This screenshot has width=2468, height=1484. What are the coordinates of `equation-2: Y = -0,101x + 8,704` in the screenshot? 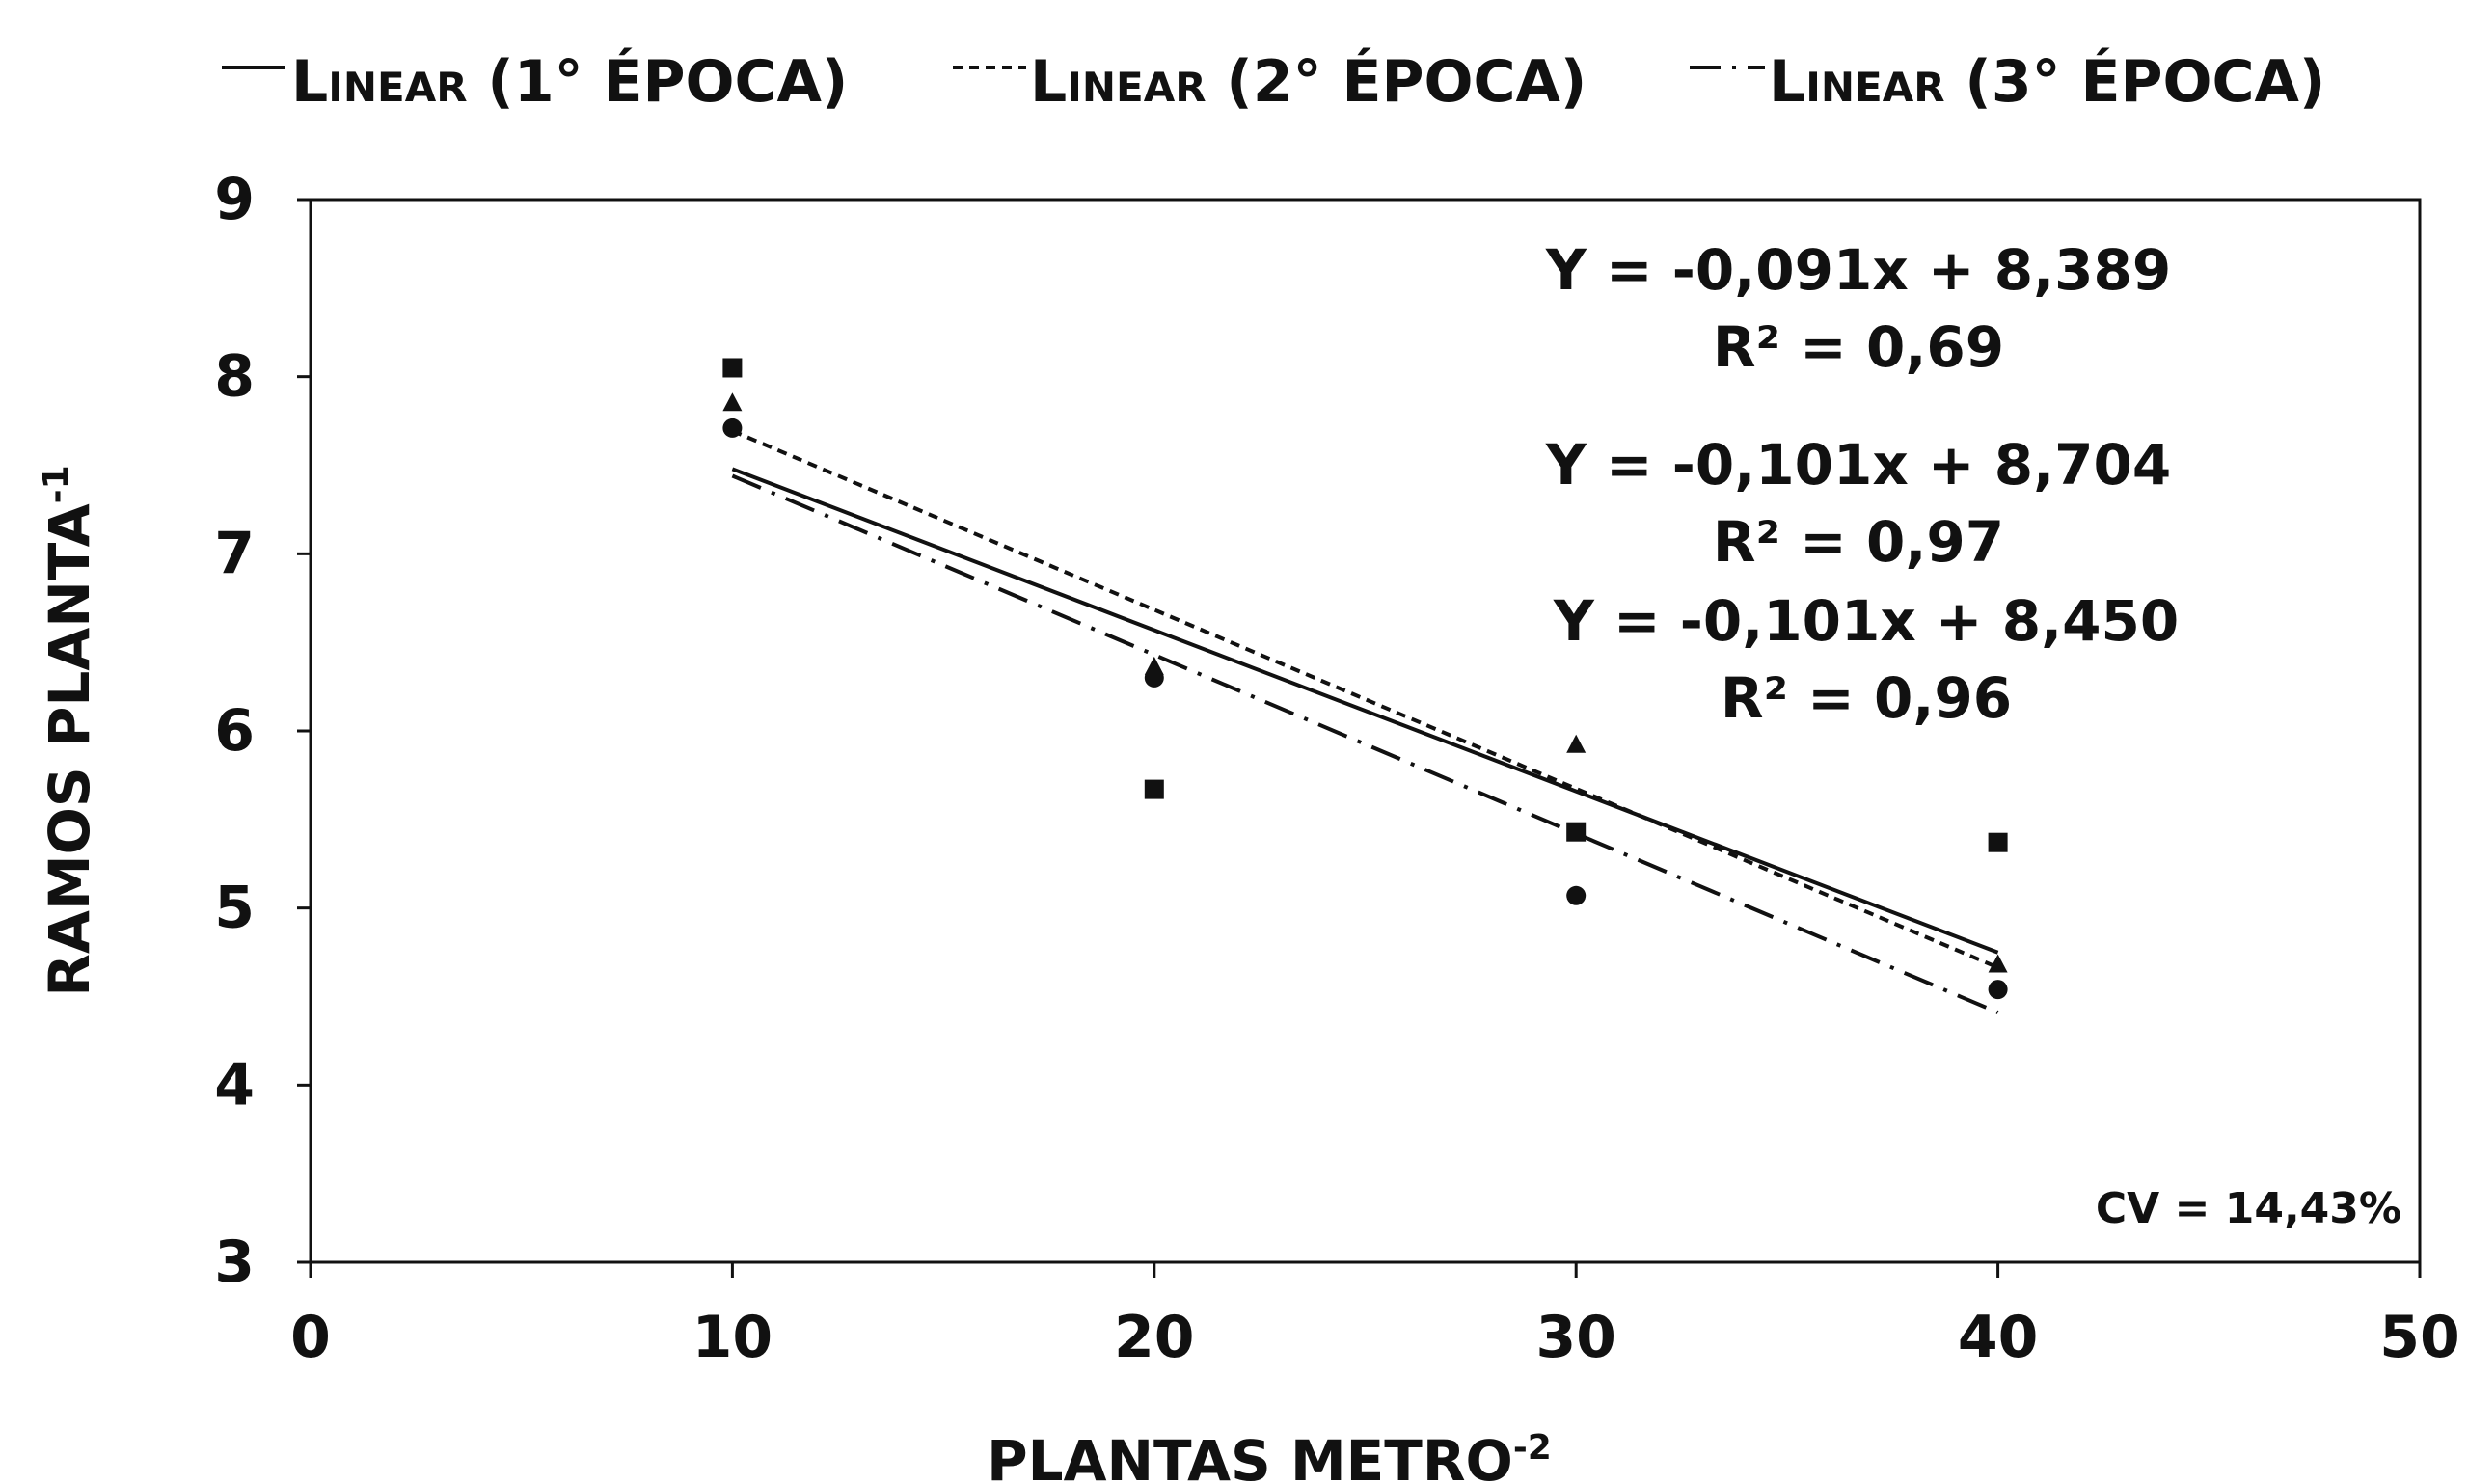 It's located at (1858, 465).